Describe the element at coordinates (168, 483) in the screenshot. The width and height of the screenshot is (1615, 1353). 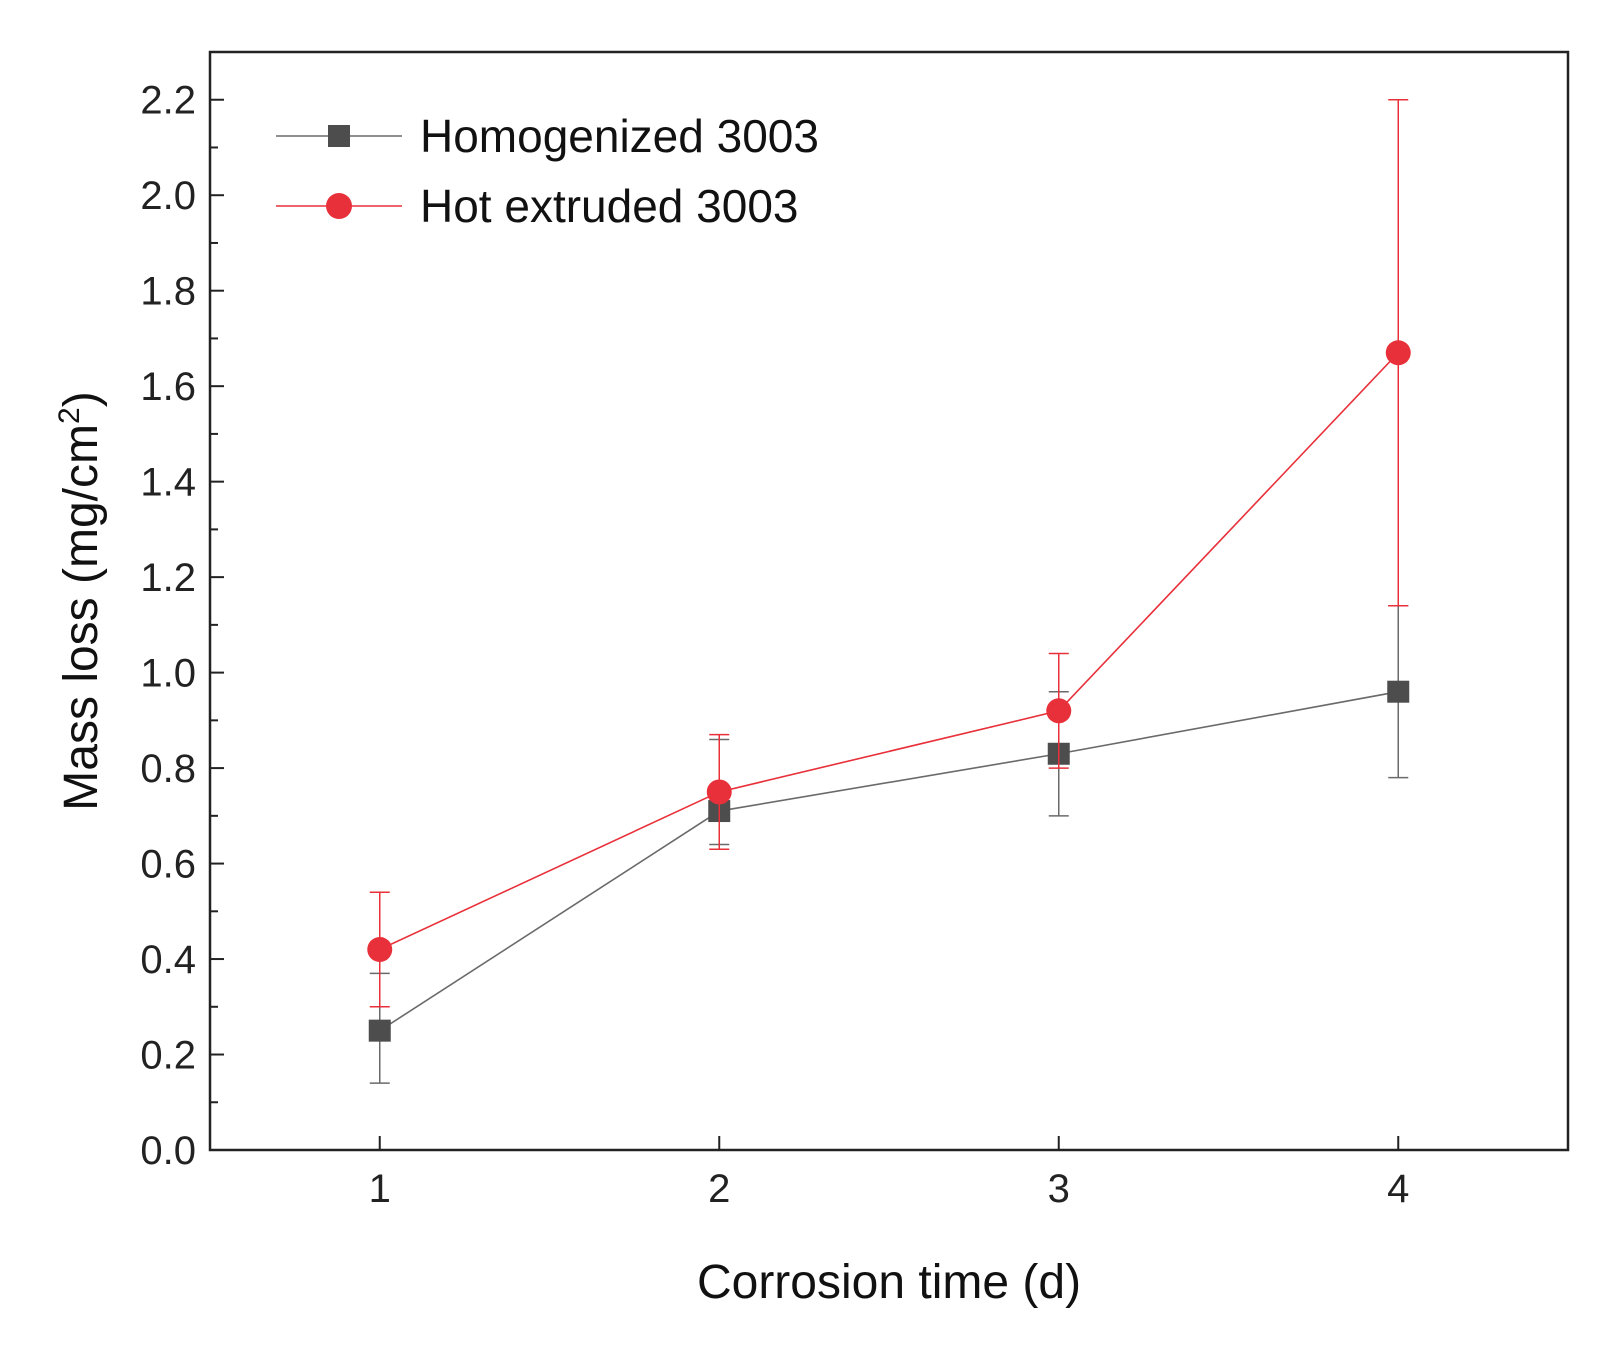
I see `y-tick-label: 1.4` at that location.